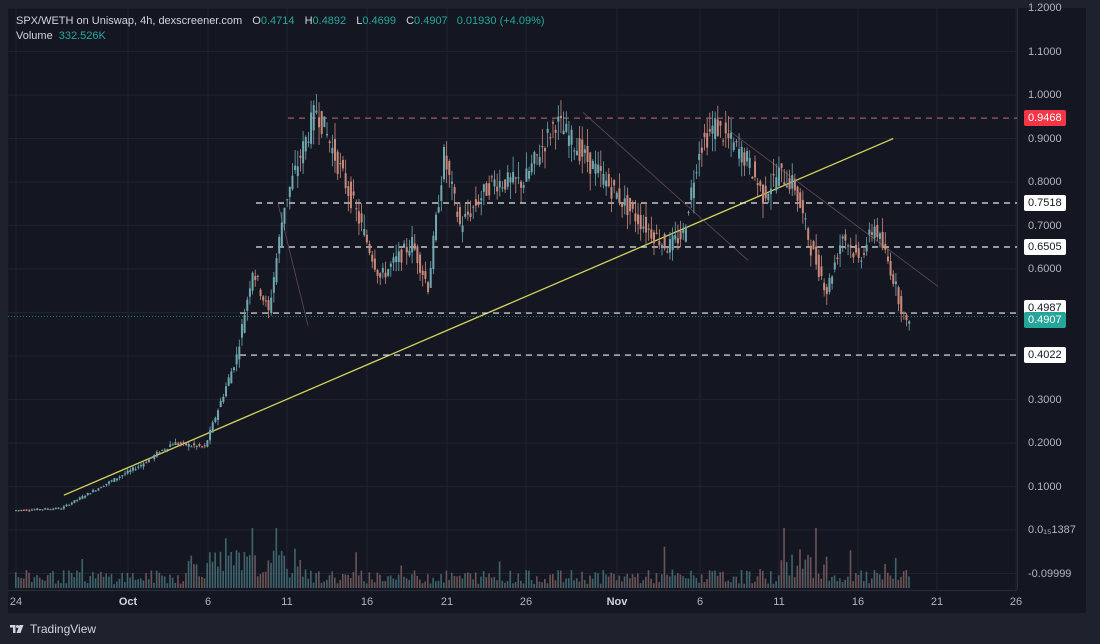 The width and height of the screenshot is (1100, 644). I want to click on time-axis: 24 Oct 6 11 16 21 26 Nov 6 11 16 21 26, so click(515, 602).